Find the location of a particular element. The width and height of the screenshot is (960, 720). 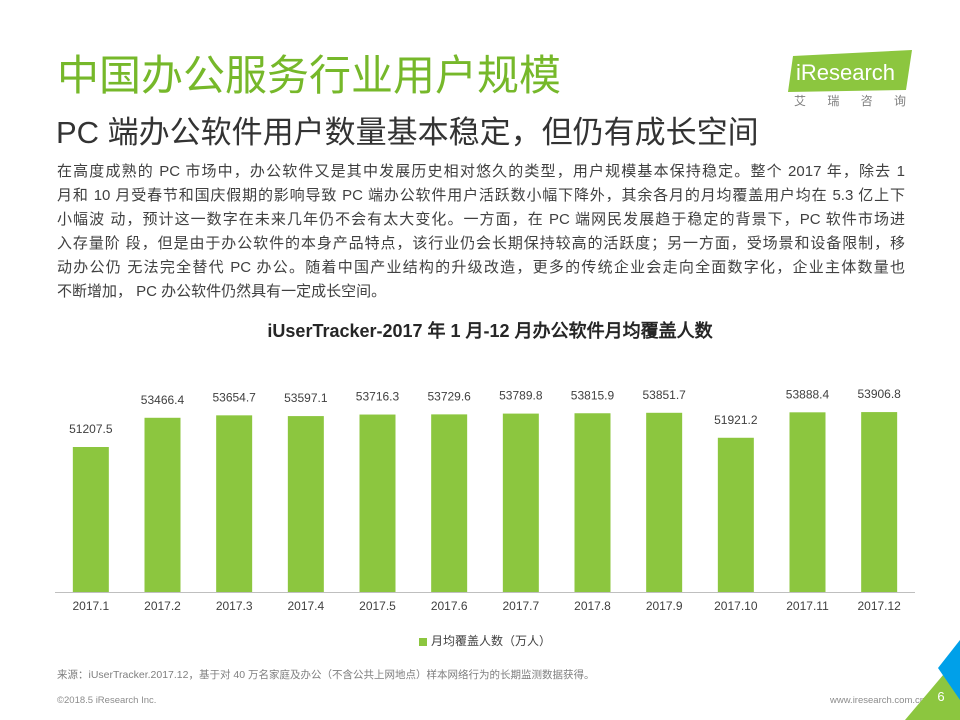

x-tick-label-11: 2017.11 is located at coordinates (807, 606).